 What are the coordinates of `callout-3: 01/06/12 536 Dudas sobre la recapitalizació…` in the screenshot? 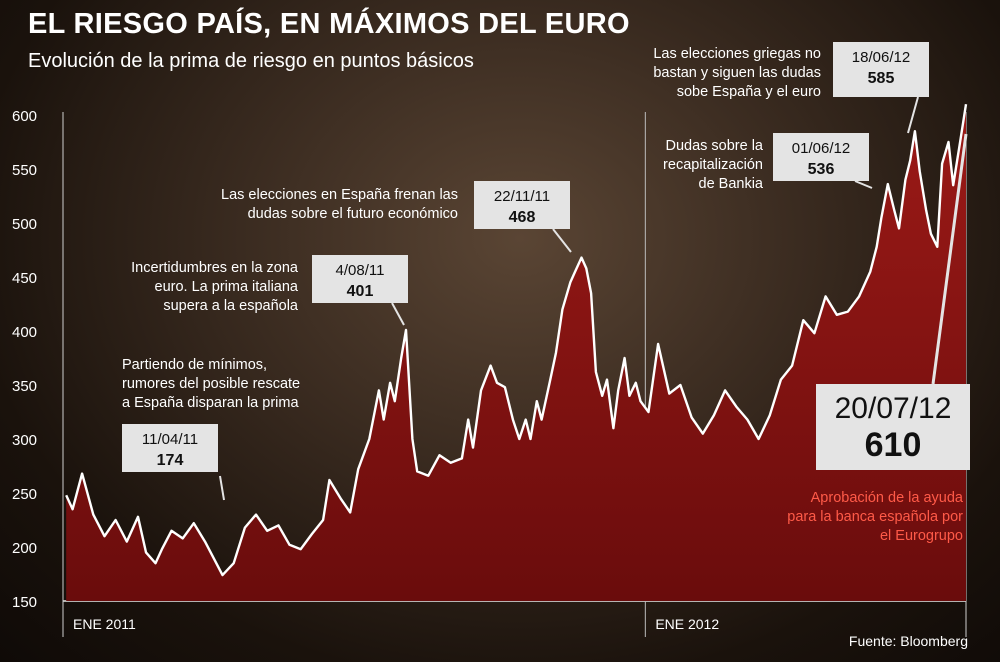 It's located at (768, 162).